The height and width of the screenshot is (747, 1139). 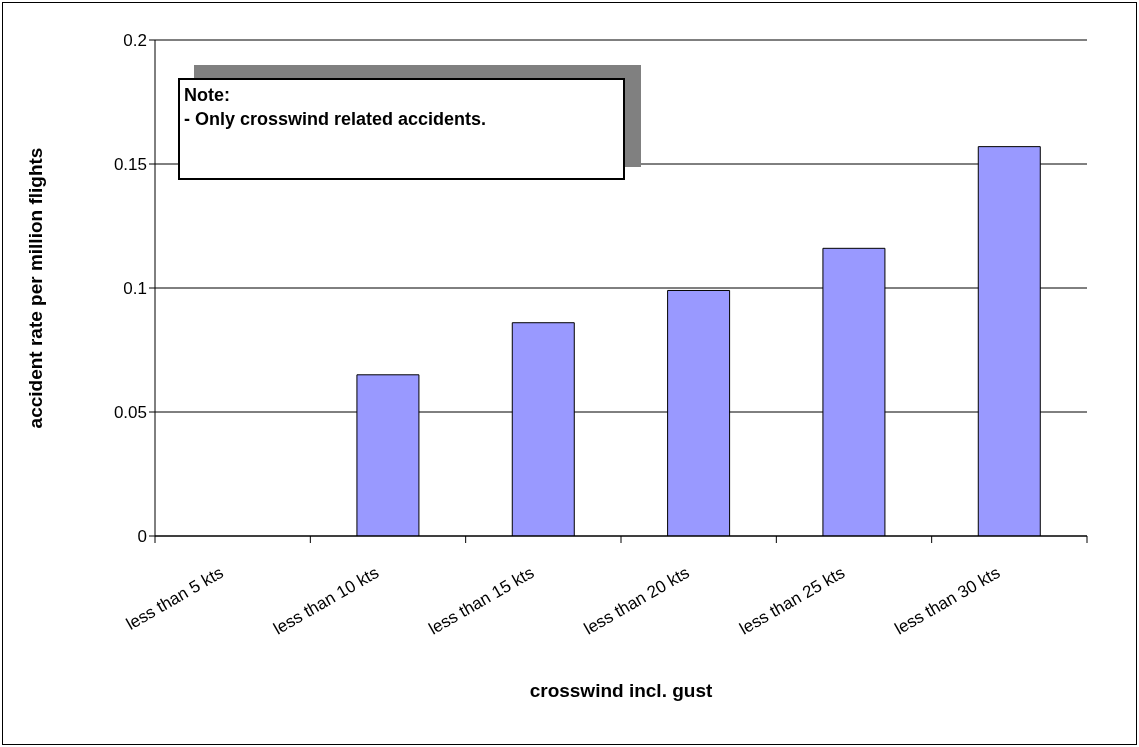 What do you see at coordinates (35, 288) in the screenshot?
I see `y-axis-title: accident rate per million flights` at bounding box center [35, 288].